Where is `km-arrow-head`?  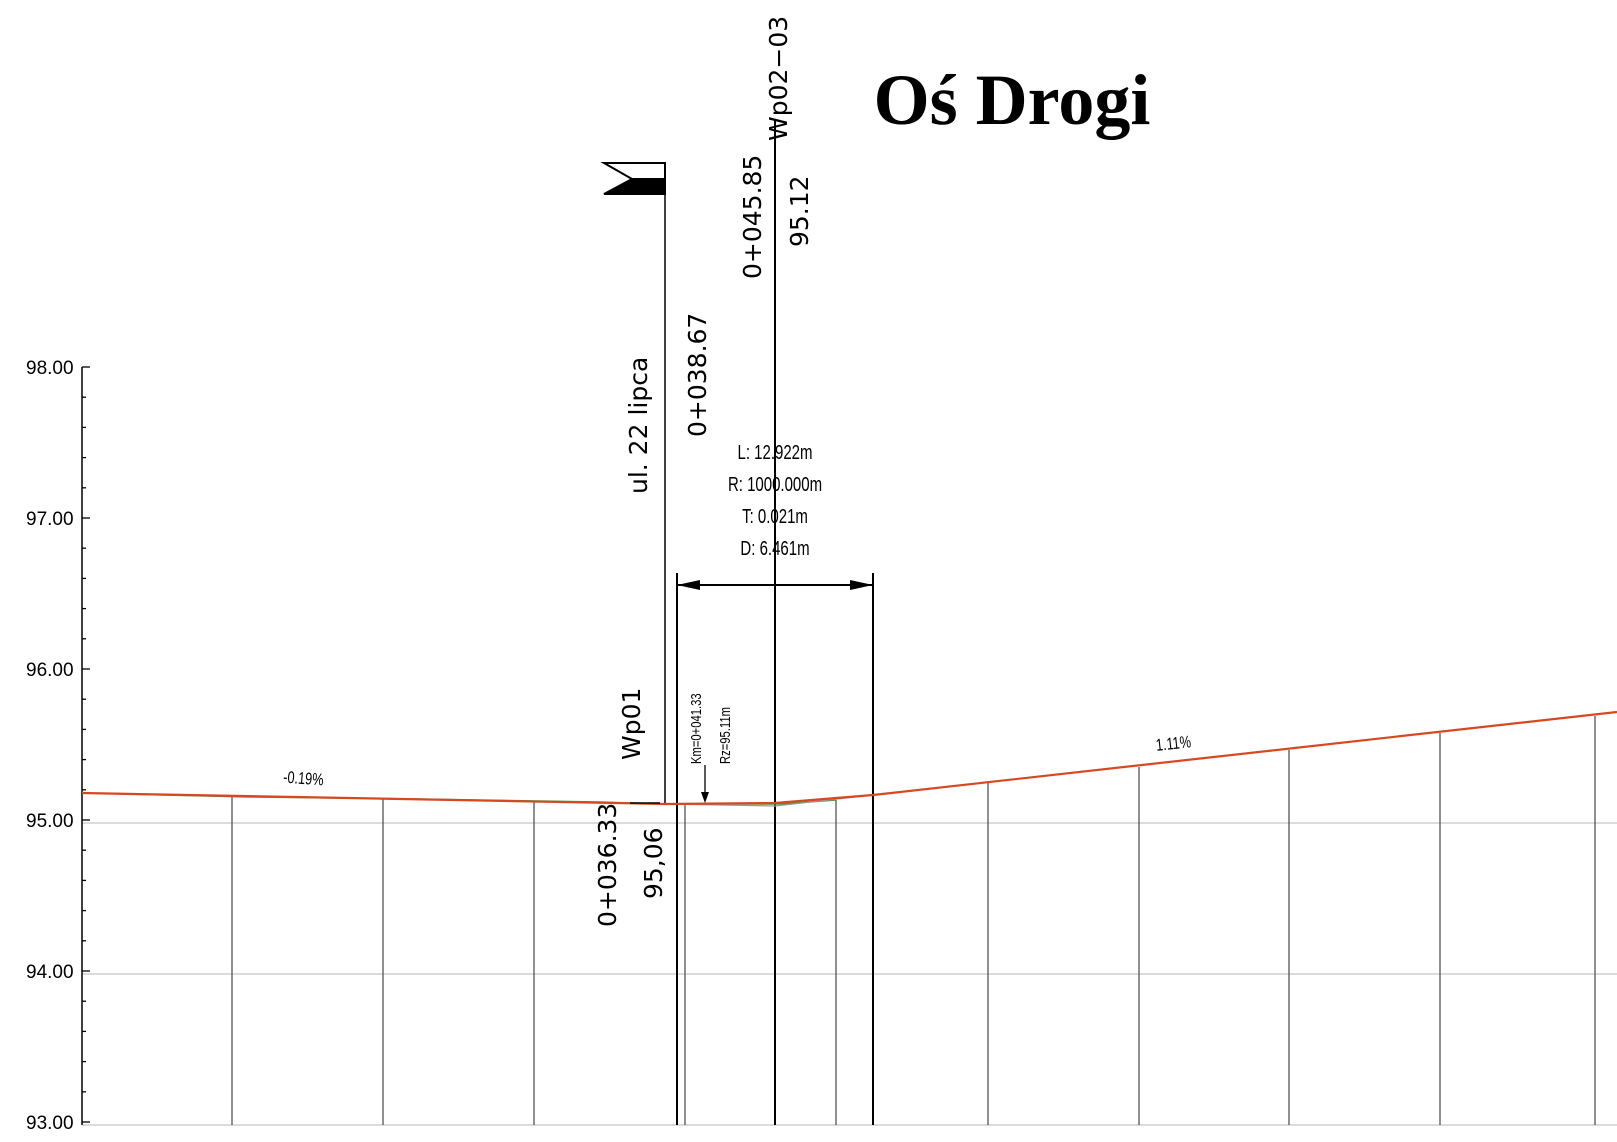 km-arrow-head is located at coordinates (705, 797).